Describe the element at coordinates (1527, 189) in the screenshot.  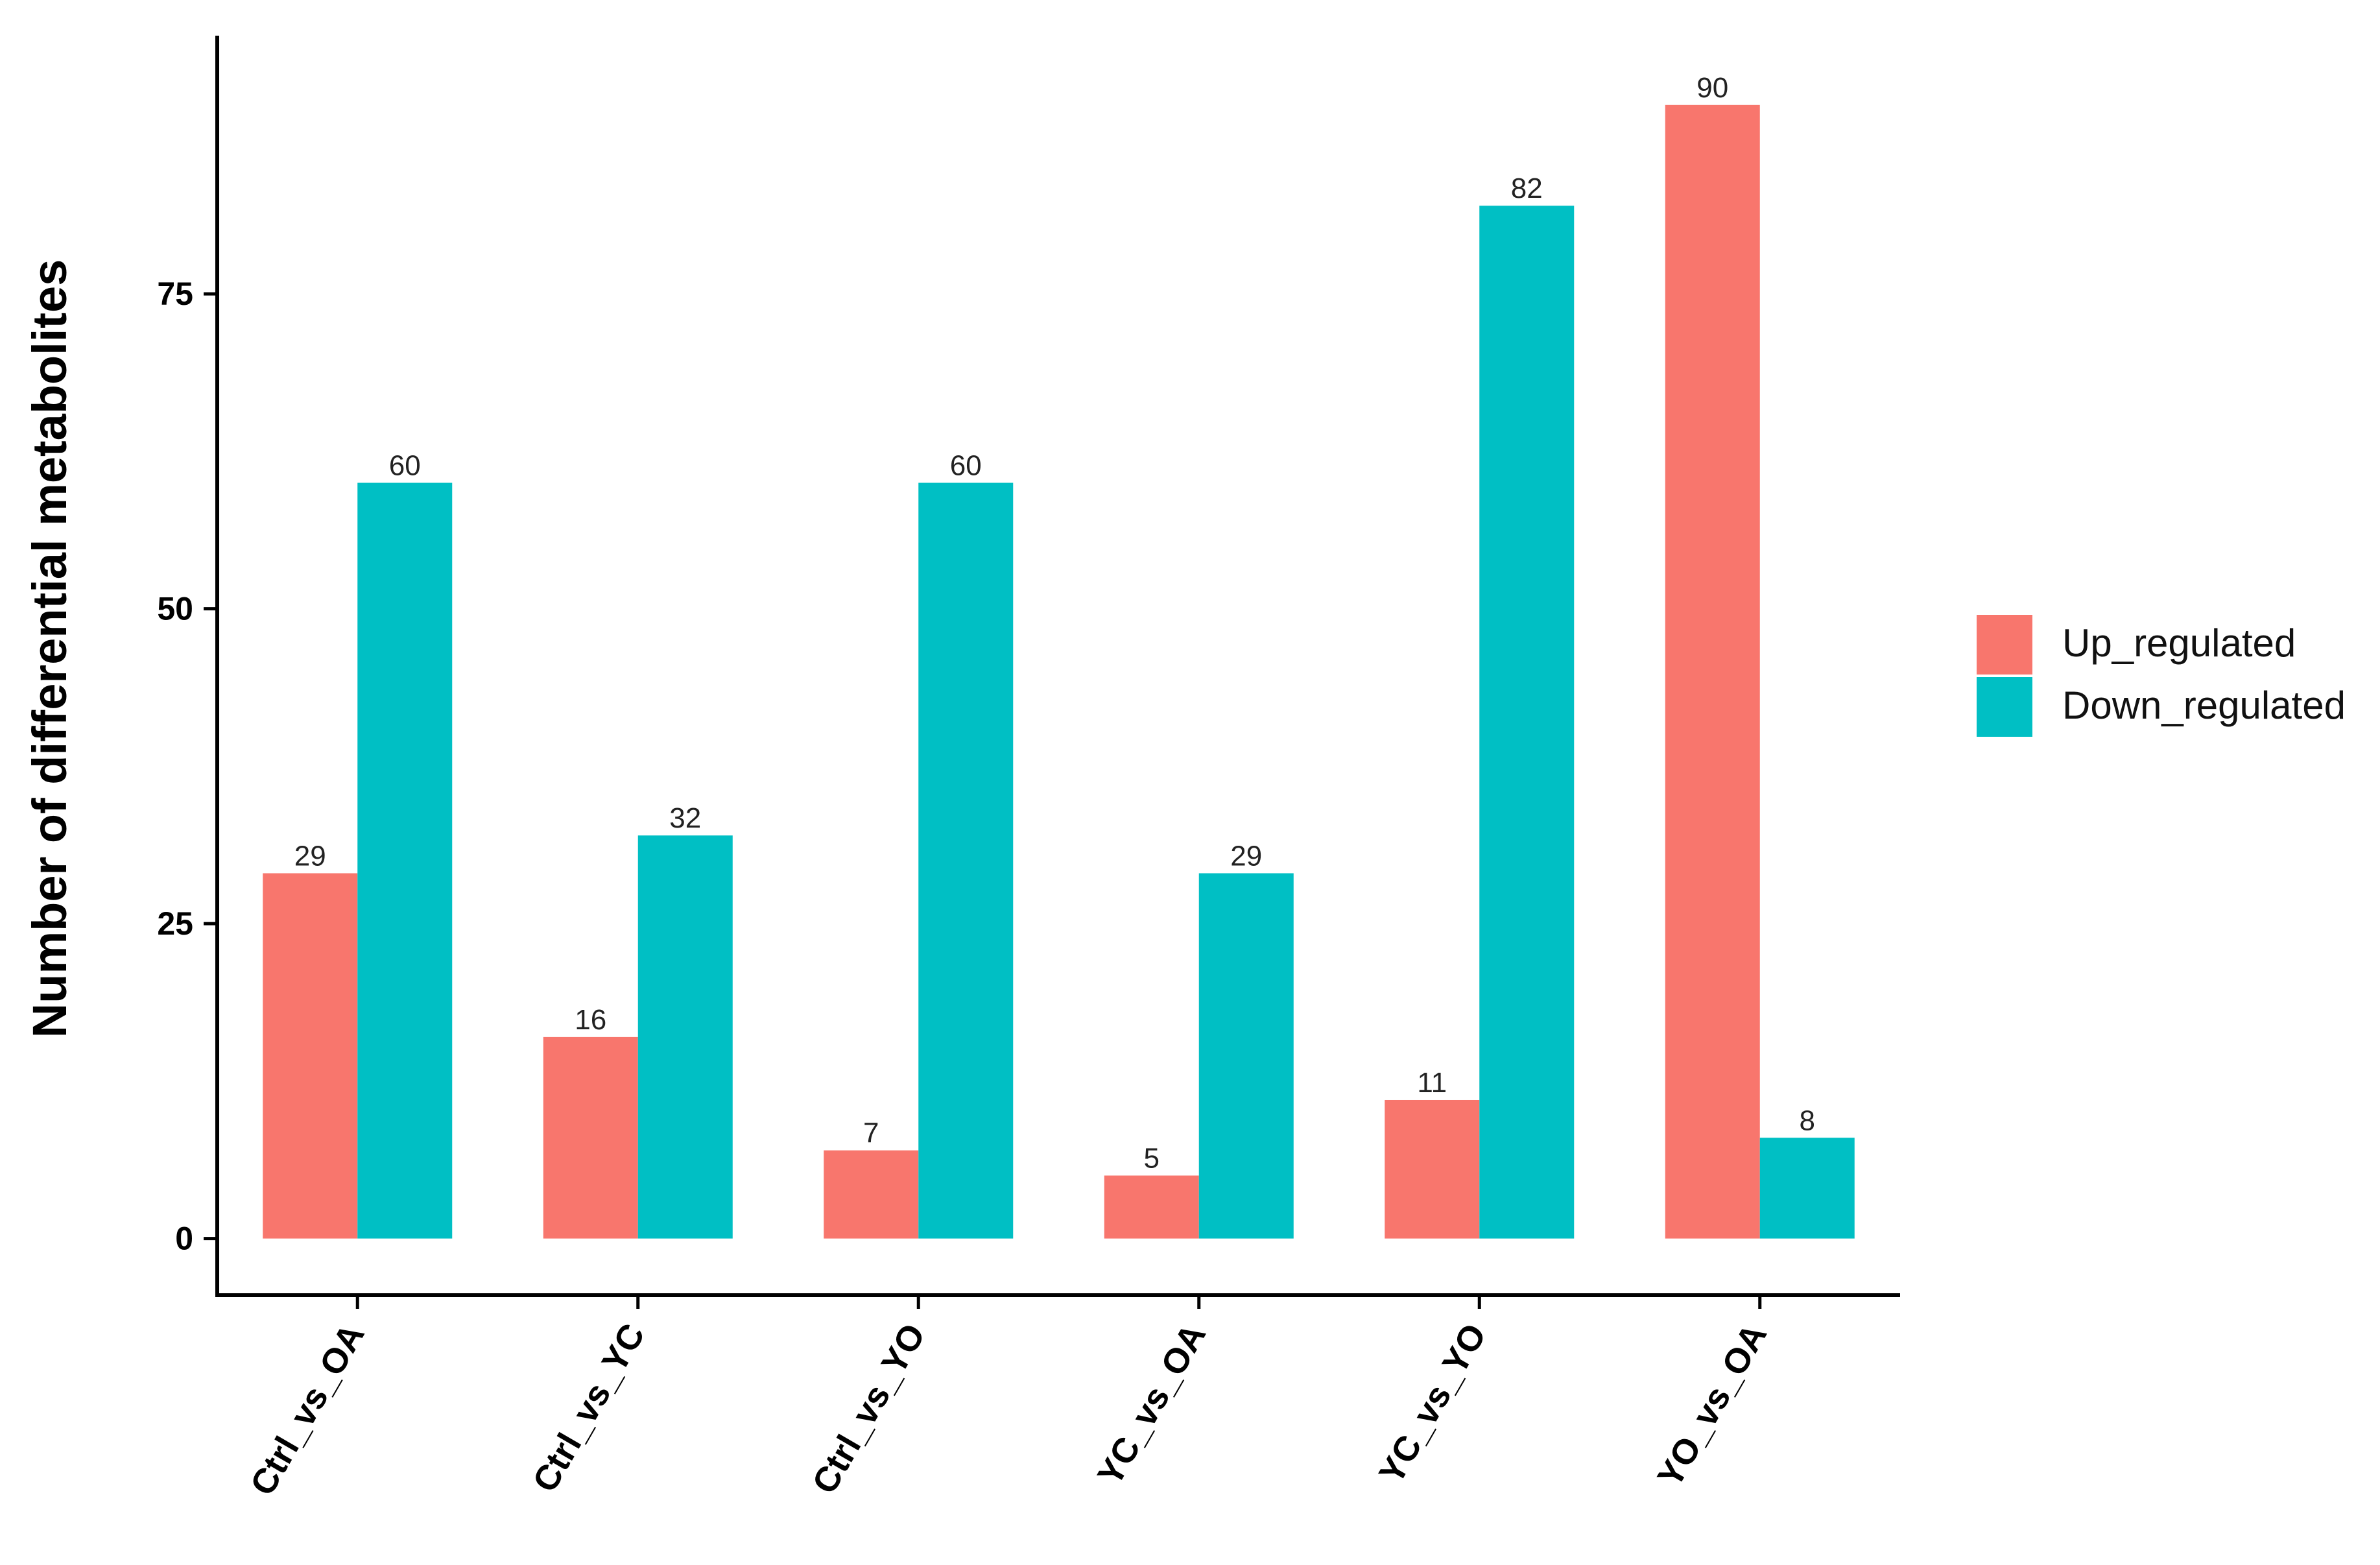
I see `data-label: 82` at that location.